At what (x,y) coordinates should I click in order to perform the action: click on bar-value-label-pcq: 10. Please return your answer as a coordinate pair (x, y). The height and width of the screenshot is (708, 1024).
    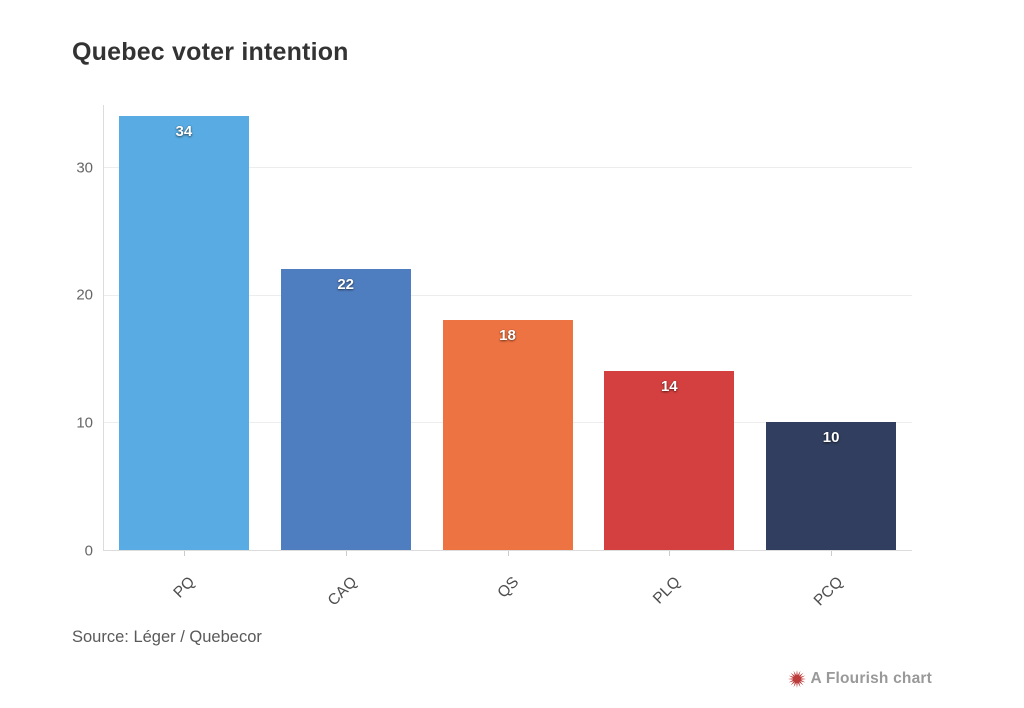
    Looking at the image, I should click on (831, 438).